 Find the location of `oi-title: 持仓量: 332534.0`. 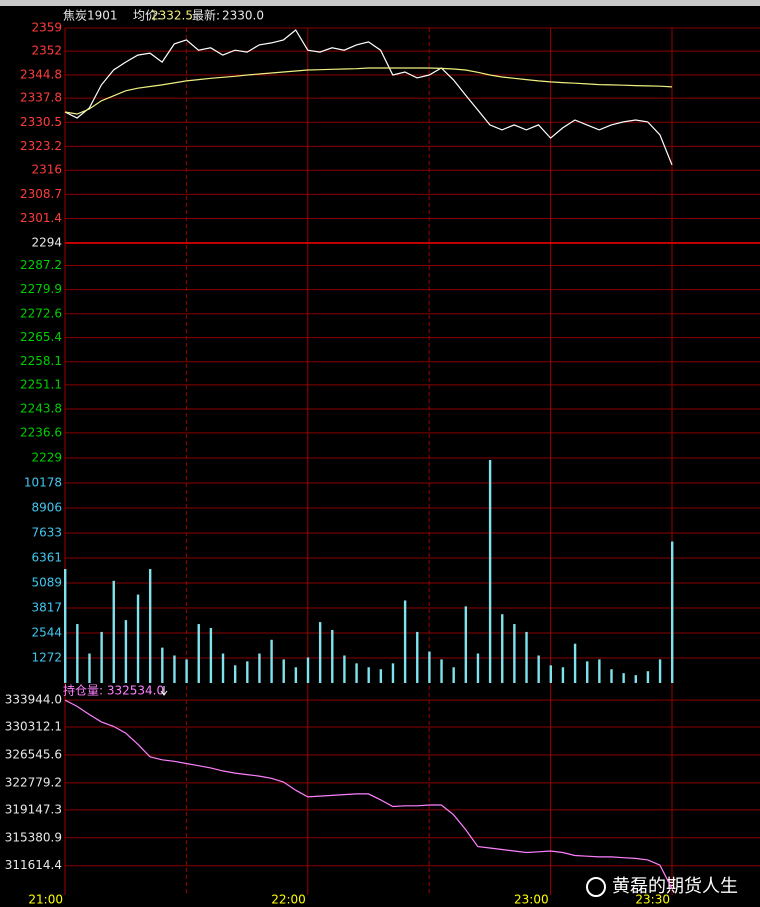

oi-title: 持仓量: 332534.0 is located at coordinates (113, 690).